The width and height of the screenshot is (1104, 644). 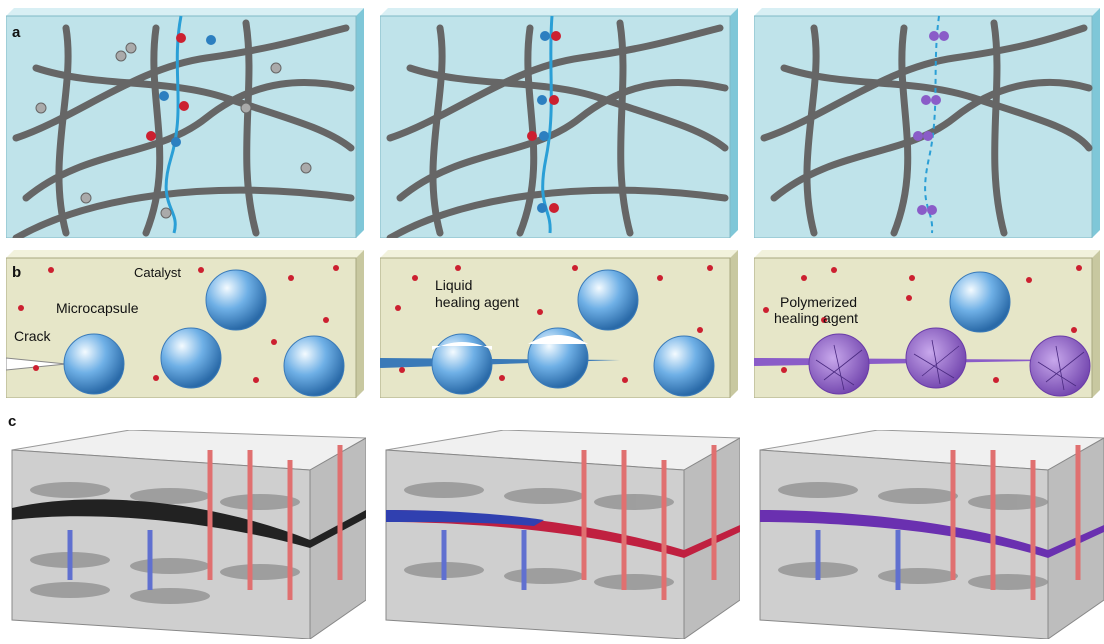 I want to click on polymer-network-healed-illustration, so click(x=926, y=123).